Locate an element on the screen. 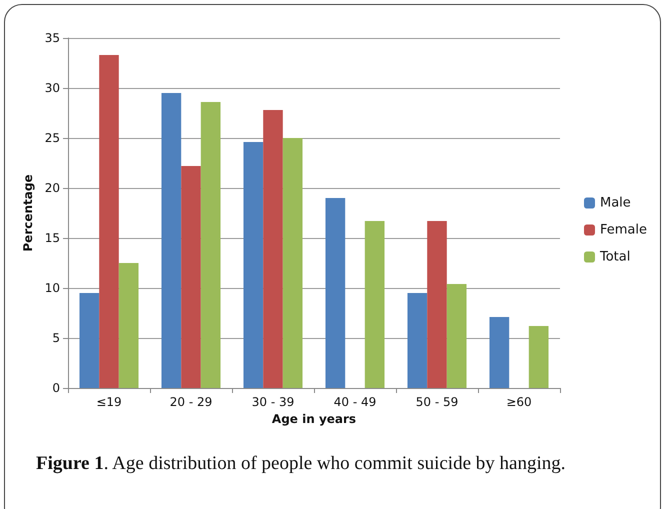 The height and width of the screenshot is (509, 667). x-axis-title: Age in years is located at coordinates (314, 419).